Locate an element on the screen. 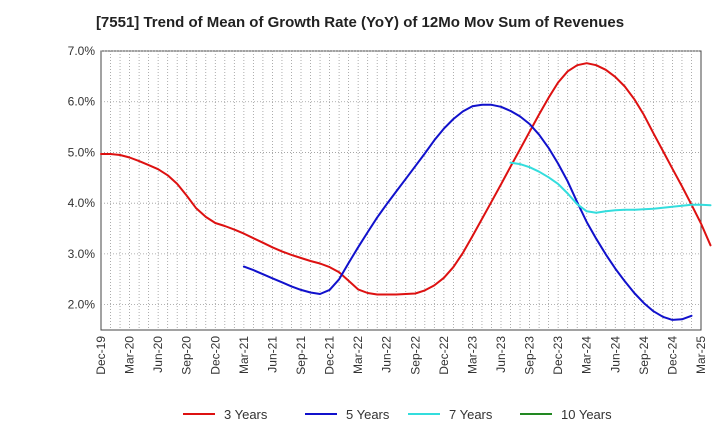 Image resolution: width=720 pixels, height=440 pixels. legend-label: 5 Years is located at coordinates (368, 414).